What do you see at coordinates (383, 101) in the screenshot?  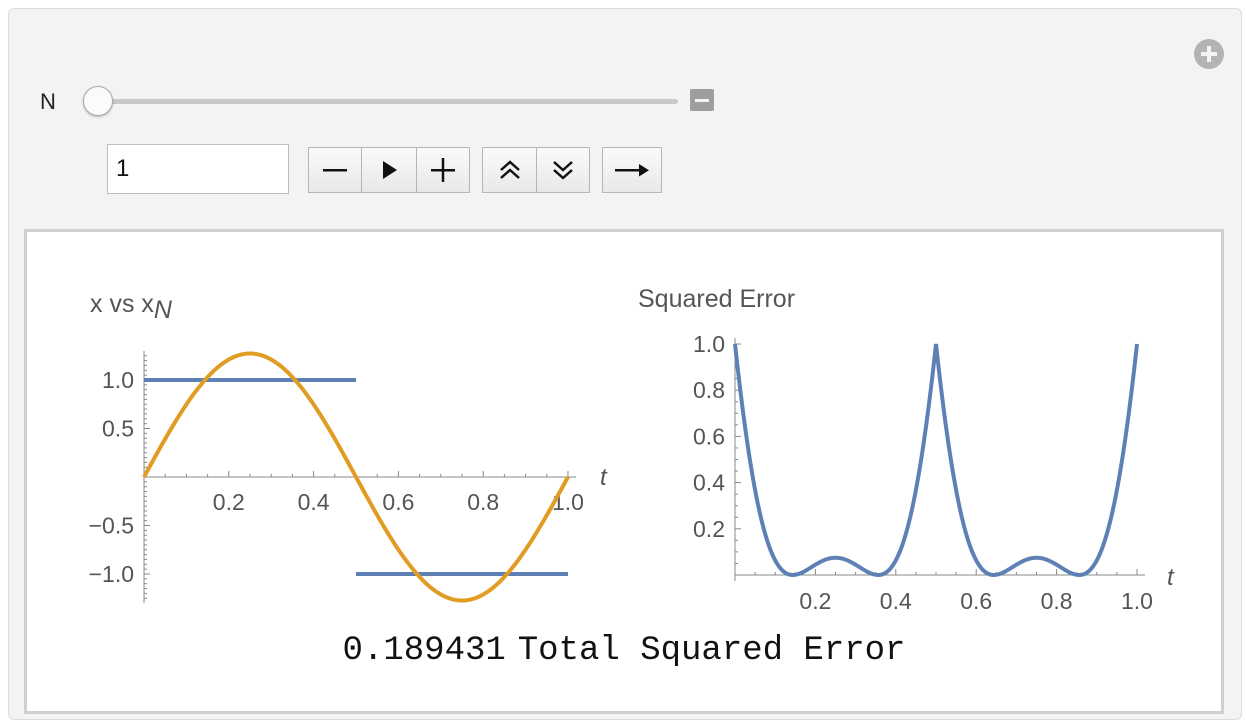 I see `n-slider-track` at bounding box center [383, 101].